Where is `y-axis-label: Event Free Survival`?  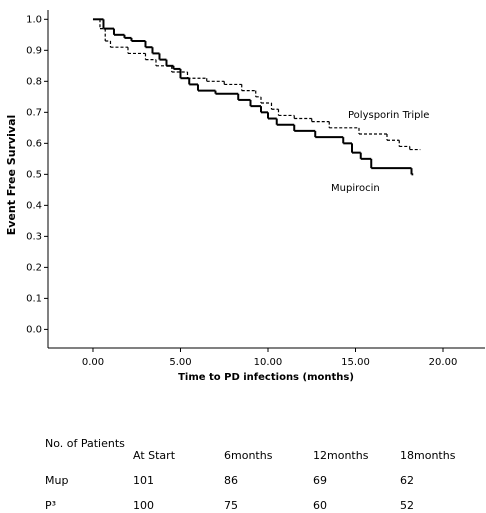 y-axis-label: Event Free Survival is located at coordinates (11, 175).